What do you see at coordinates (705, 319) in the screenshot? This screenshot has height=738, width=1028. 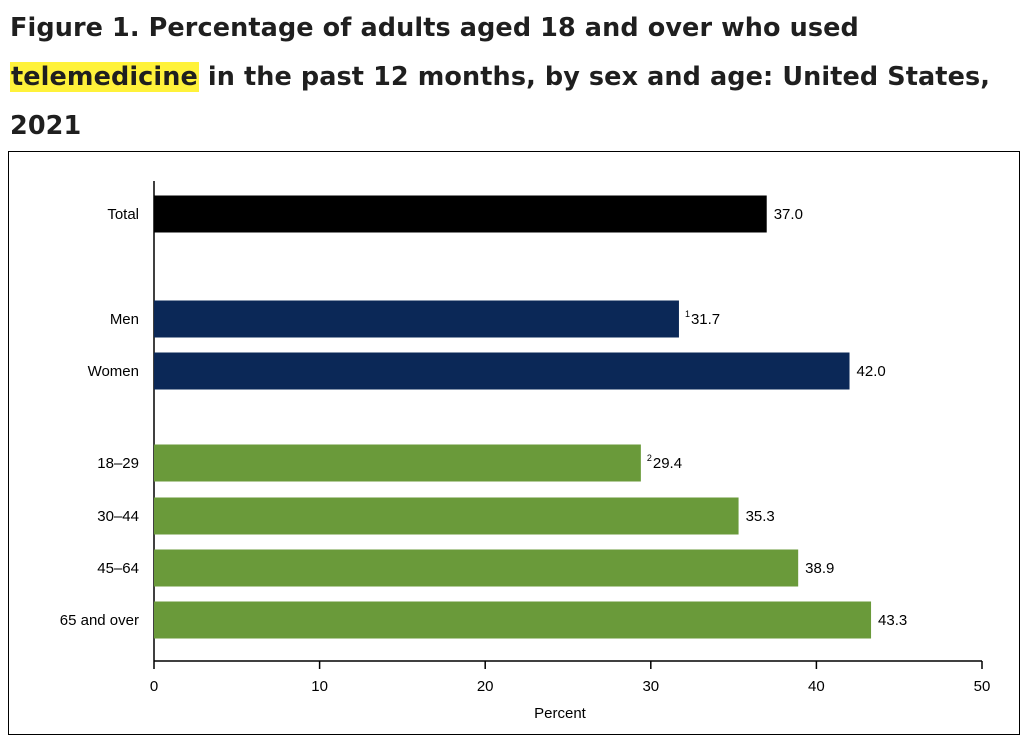 I see `value-label: 31.7` at bounding box center [705, 319].